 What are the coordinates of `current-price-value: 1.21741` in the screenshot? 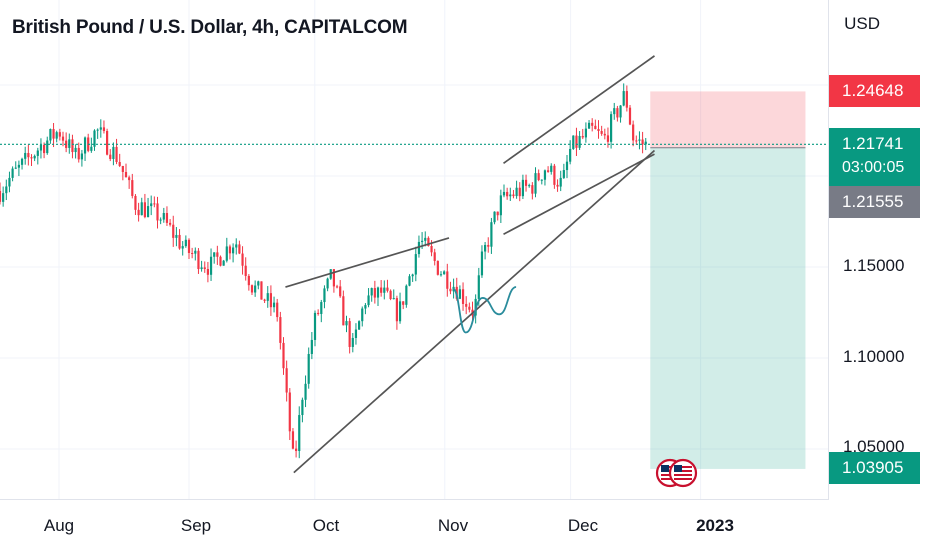 It's located at (873, 143).